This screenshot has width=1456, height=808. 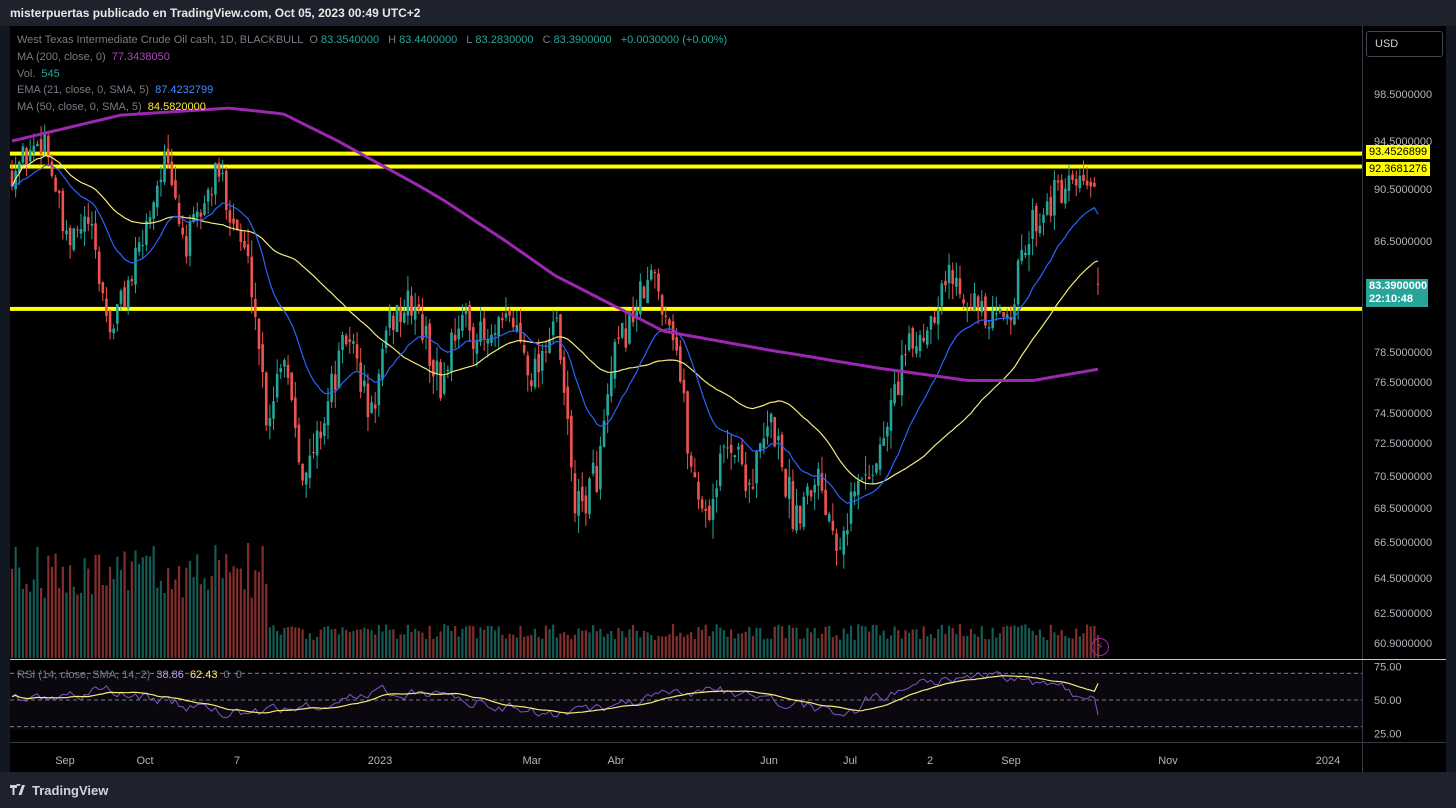 I want to click on legend-ema21: EMA (21, close, 0, SMA, 5) 87.4232799, so click(x=116, y=90).